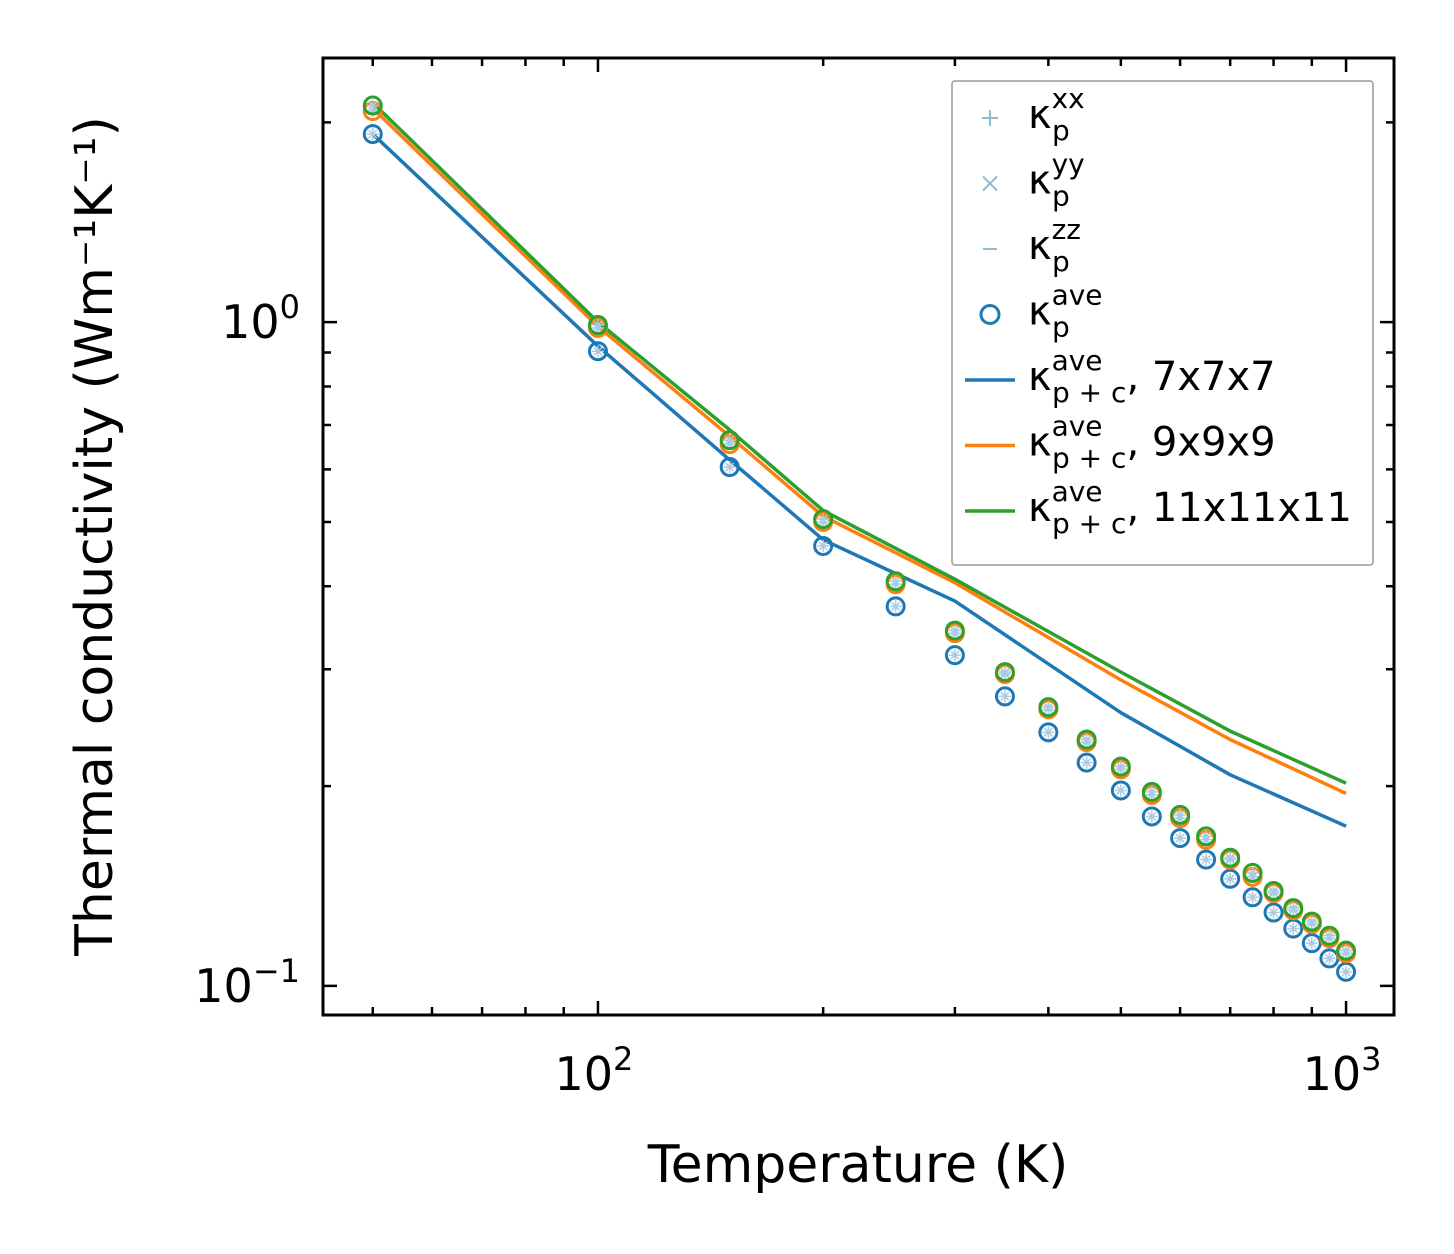  Describe the element at coordinates (1152, 442) in the screenshot. I see `legend-label: κave p + c, 9x9x9` at that location.